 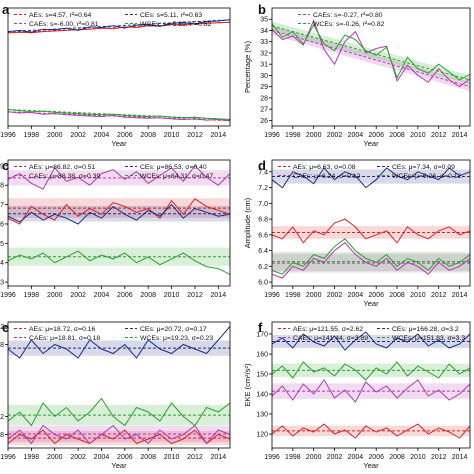 I want to click on y-tick-label: 35, so click(x=264, y=20).